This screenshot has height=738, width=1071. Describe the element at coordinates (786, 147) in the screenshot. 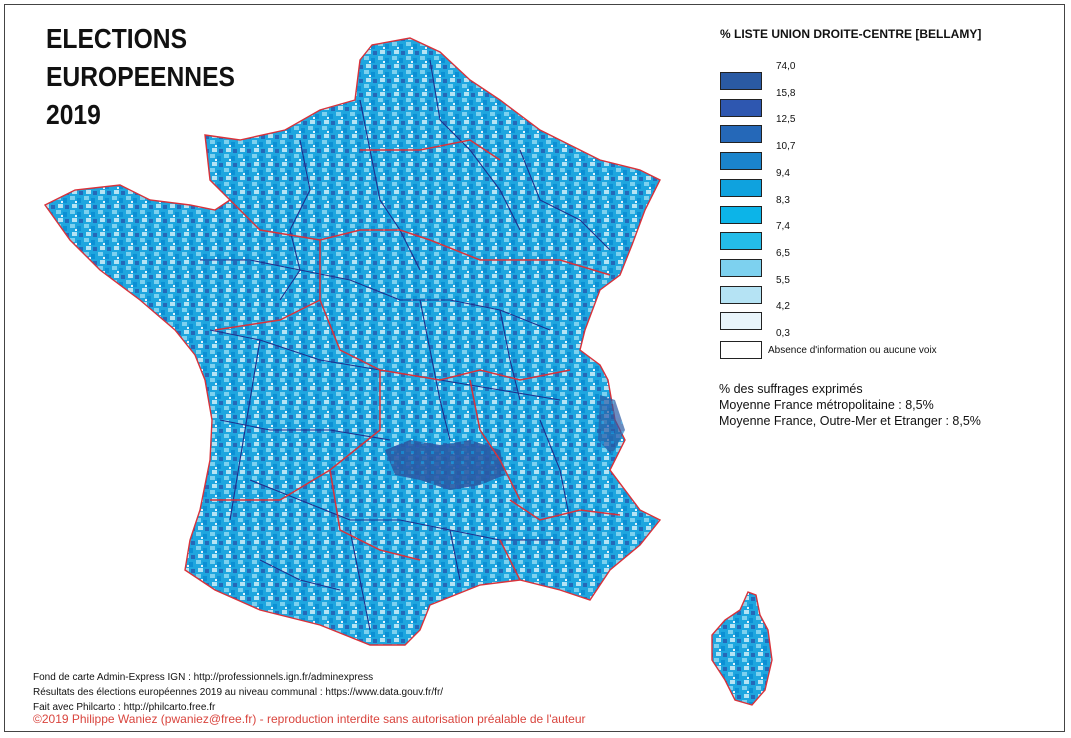

I see `legend-value-4: 10,7` at that location.